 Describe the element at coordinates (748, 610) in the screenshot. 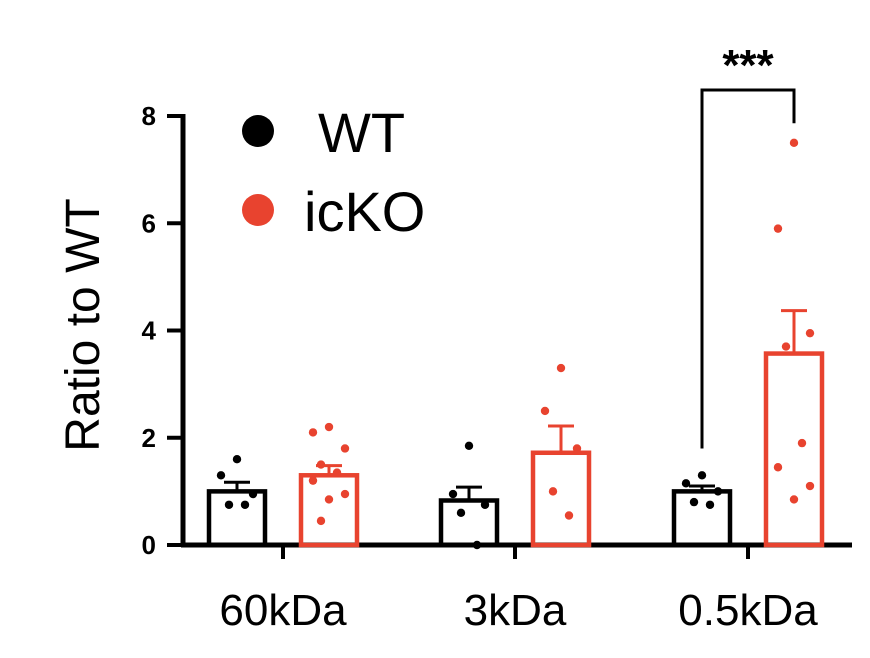

I see `x-tick-label: 0.5kDa` at that location.